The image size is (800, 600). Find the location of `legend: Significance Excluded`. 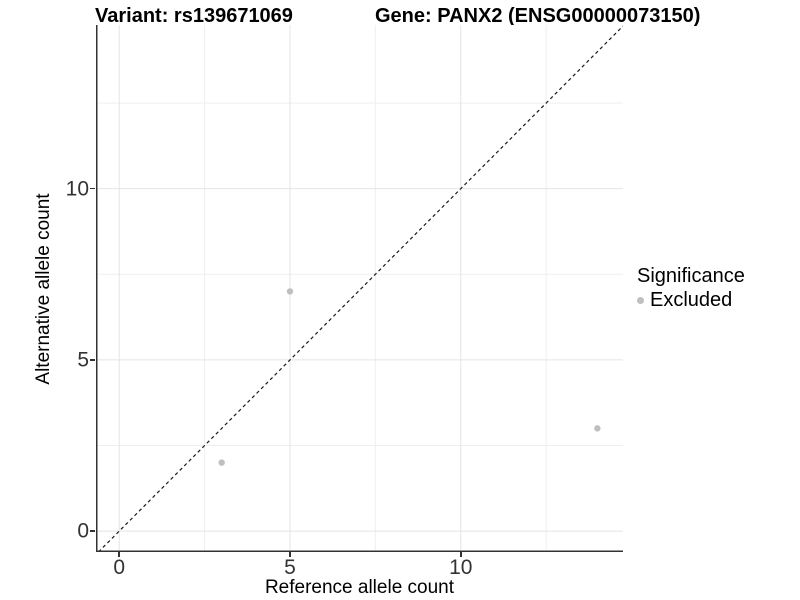

legend: Significance Excluded is located at coordinates (691, 288).